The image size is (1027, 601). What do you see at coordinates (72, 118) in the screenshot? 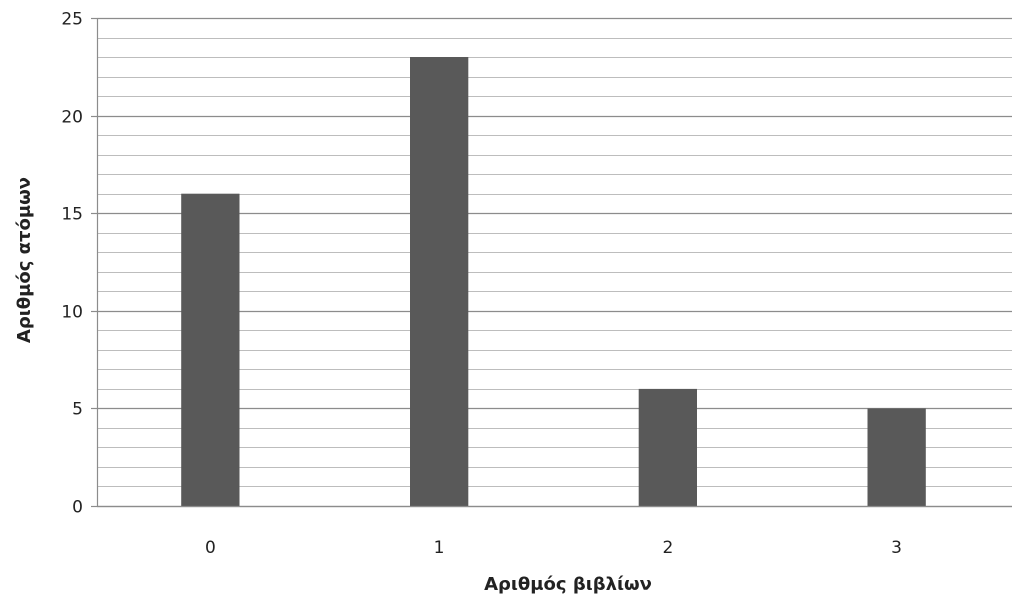
I see `y-tick-label: 20` at bounding box center [72, 118].